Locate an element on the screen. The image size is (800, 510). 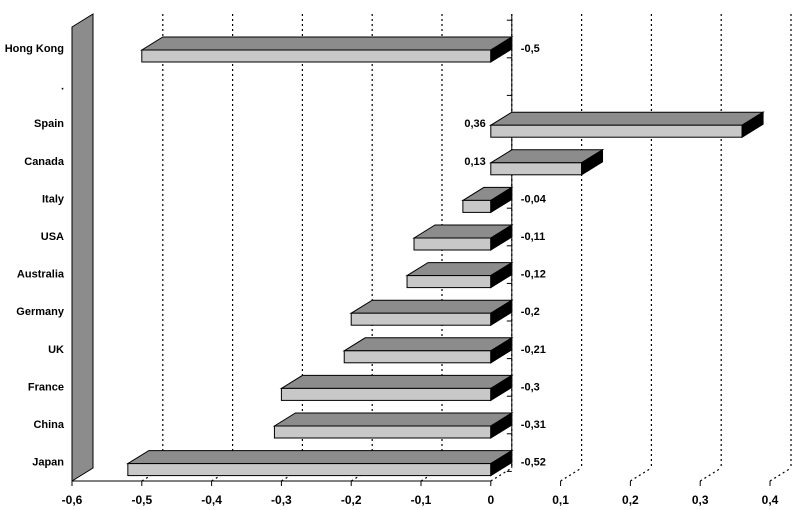
category-label: France is located at coordinates (46, 387).